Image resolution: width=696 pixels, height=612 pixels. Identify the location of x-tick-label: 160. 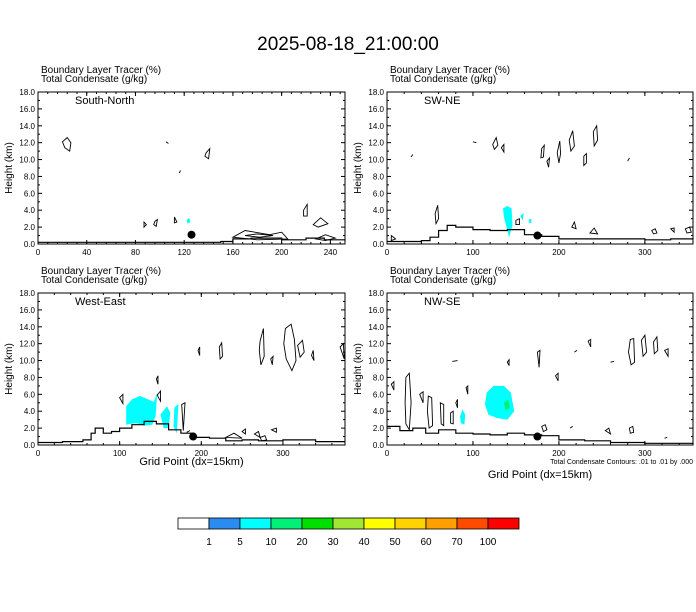
(233, 252).